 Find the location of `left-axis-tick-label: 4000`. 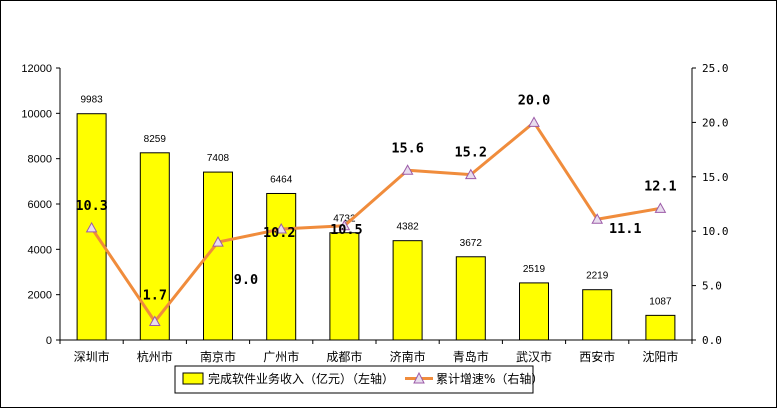

left-axis-tick-label: 4000 is located at coordinates (40, 250).